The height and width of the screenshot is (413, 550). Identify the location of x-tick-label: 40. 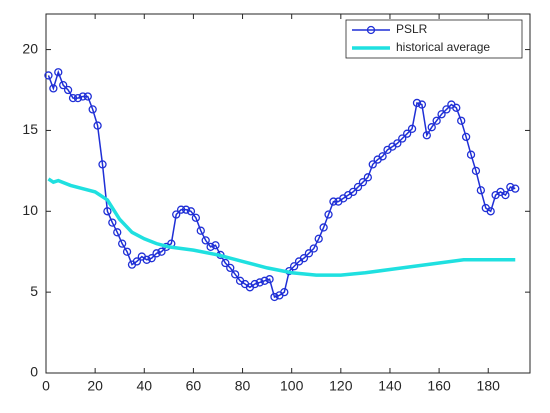
(144, 386).